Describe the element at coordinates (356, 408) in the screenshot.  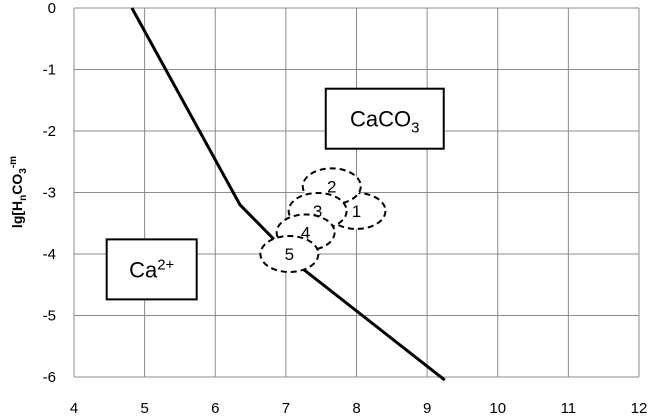
I see `x-tick-label: 8` at that location.